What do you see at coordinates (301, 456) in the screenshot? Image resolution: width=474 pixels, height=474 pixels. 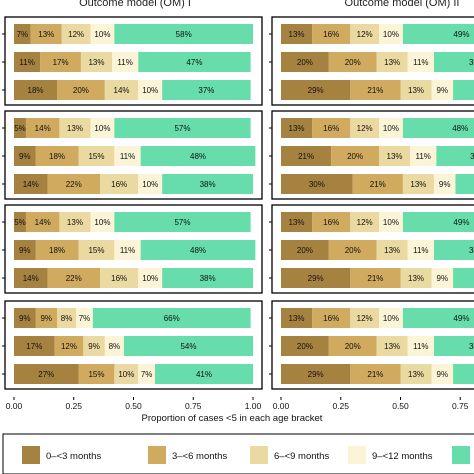 I see `legend-label: 6–<9 months` at bounding box center [301, 456].